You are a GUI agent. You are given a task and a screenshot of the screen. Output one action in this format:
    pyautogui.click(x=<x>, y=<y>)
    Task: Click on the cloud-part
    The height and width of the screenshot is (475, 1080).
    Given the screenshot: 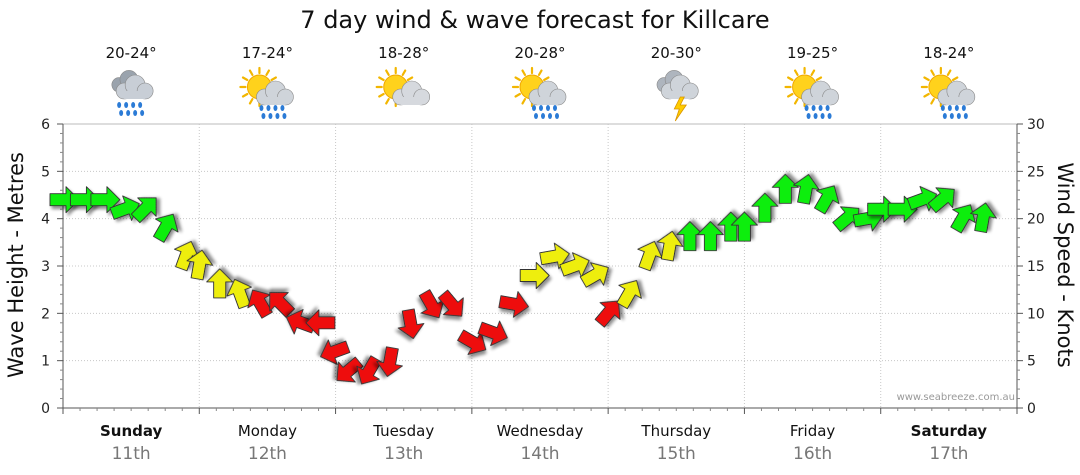 What is the action you would take?
    pyautogui.click(x=135, y=95)
    